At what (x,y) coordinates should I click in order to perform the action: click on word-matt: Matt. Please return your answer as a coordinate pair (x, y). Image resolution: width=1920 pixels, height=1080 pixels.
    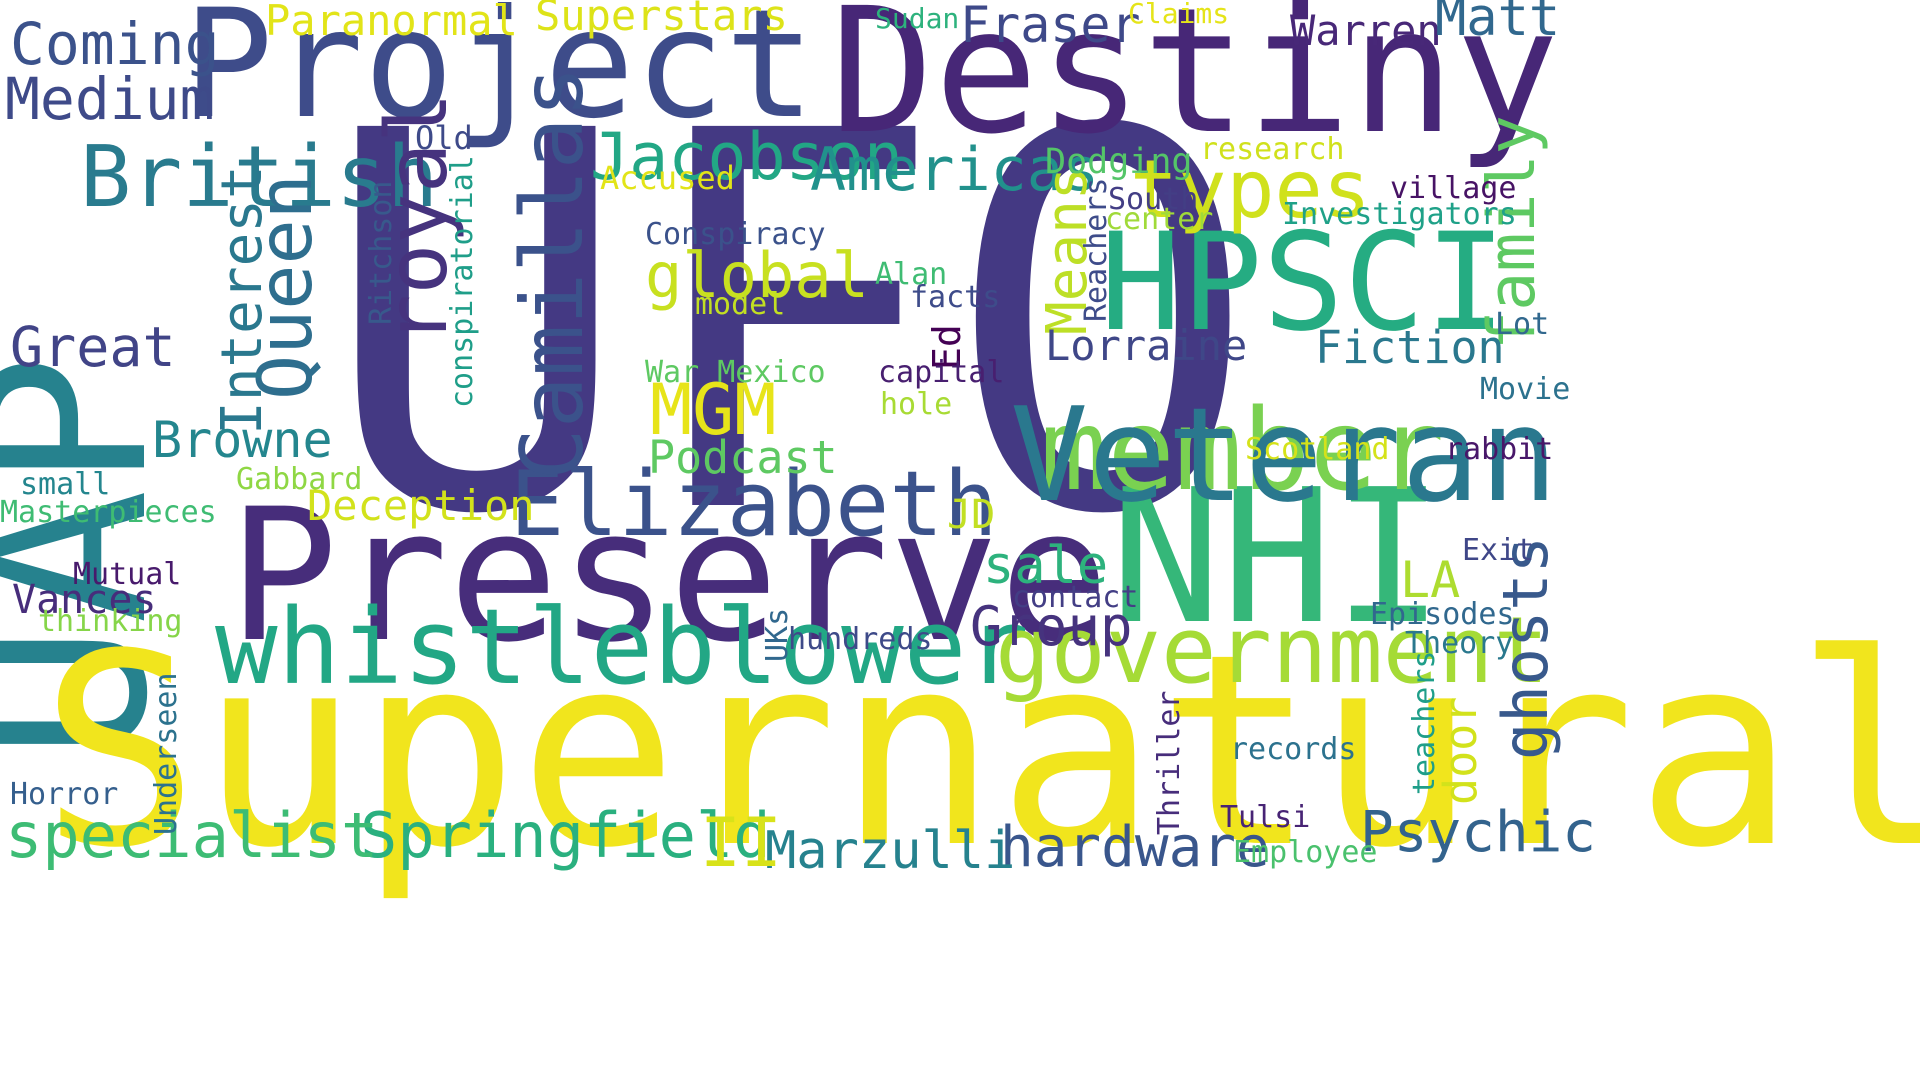
    Looking at the image, I should click on (1498, 24).